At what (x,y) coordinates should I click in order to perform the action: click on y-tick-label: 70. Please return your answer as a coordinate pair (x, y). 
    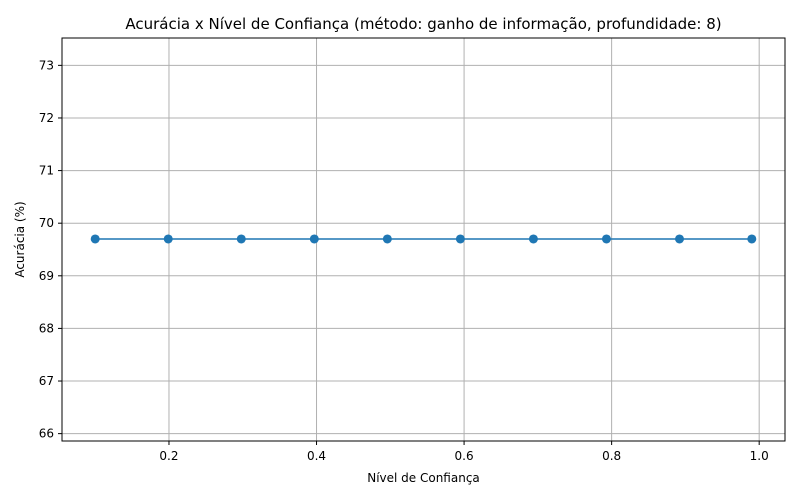
    Looking at the image, I should click on (46, 223).